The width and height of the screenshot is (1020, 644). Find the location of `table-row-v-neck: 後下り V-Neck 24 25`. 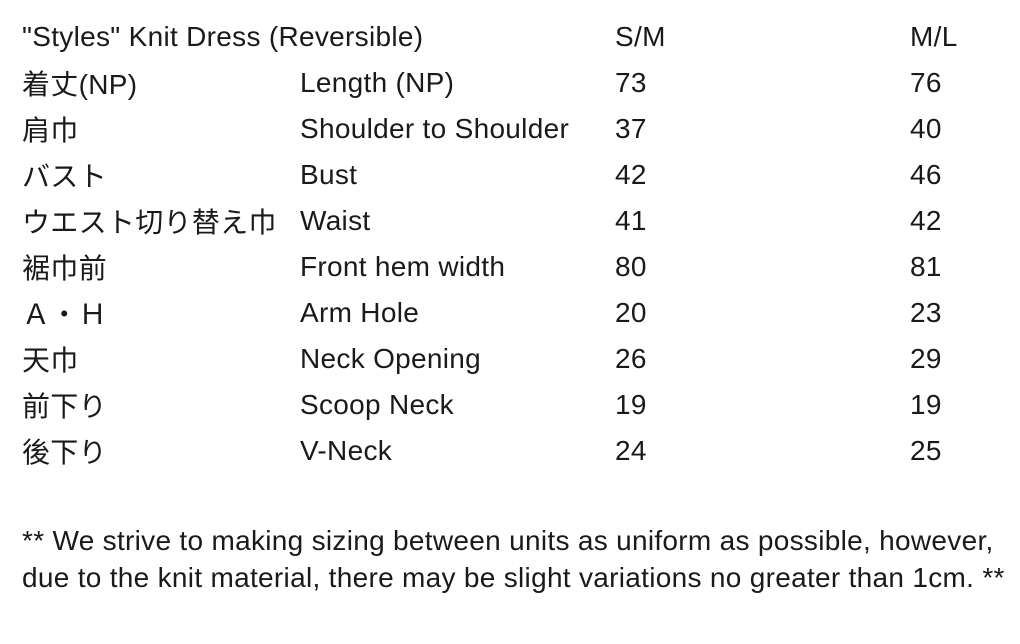

table-row-v-neck: 後下り V-Neck 24 25 is located at coordinates (521, 451).